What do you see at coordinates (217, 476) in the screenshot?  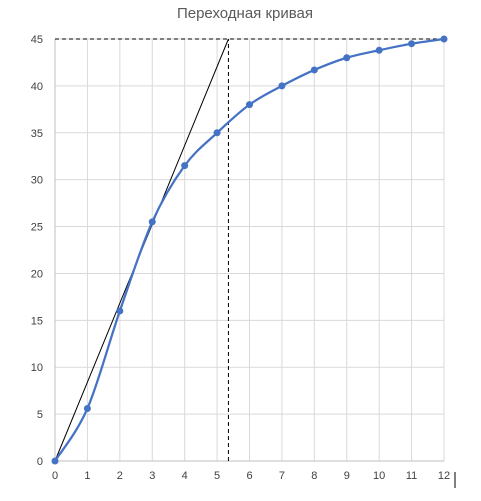 I see `x-tick-label: 5` at bounding box center [217, 476].